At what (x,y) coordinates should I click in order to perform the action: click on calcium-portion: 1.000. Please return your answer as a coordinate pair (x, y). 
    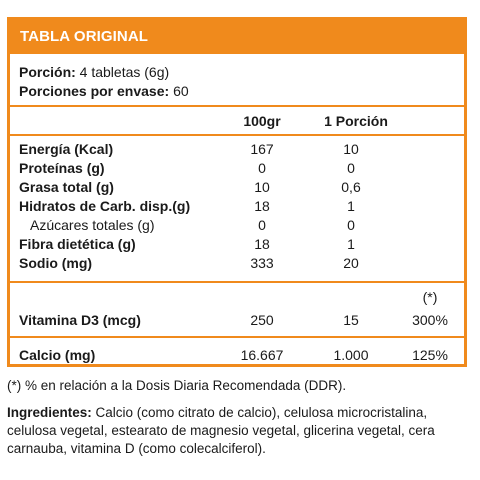
    Looking at the image, I should click on (351, 355).